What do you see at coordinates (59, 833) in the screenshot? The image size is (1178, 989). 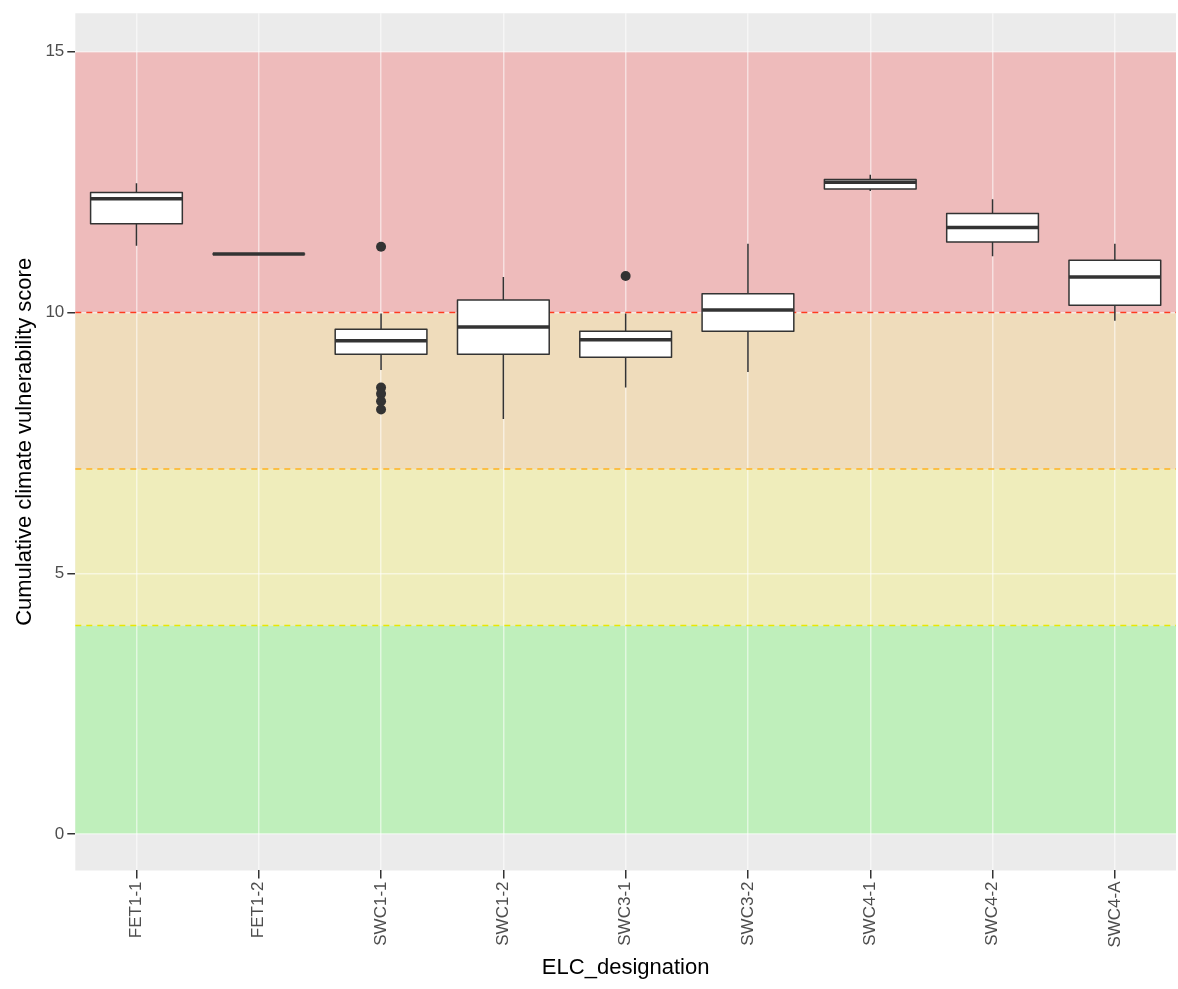 I see `y-tick-label: 0` at bounding box center [59, 833].